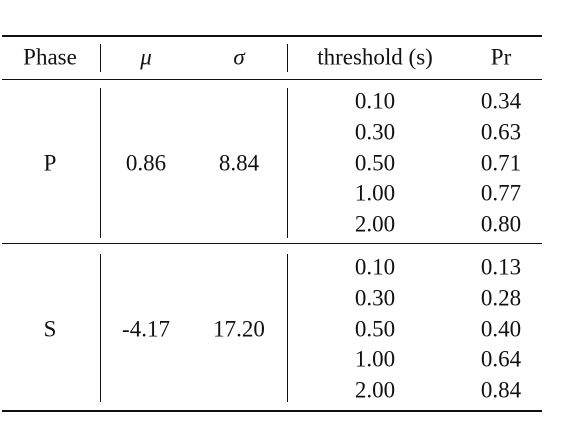 Image resolution: width=572 pixels, height=436 pixels. I want to click on header-cell: Pr, so click(501, 57).